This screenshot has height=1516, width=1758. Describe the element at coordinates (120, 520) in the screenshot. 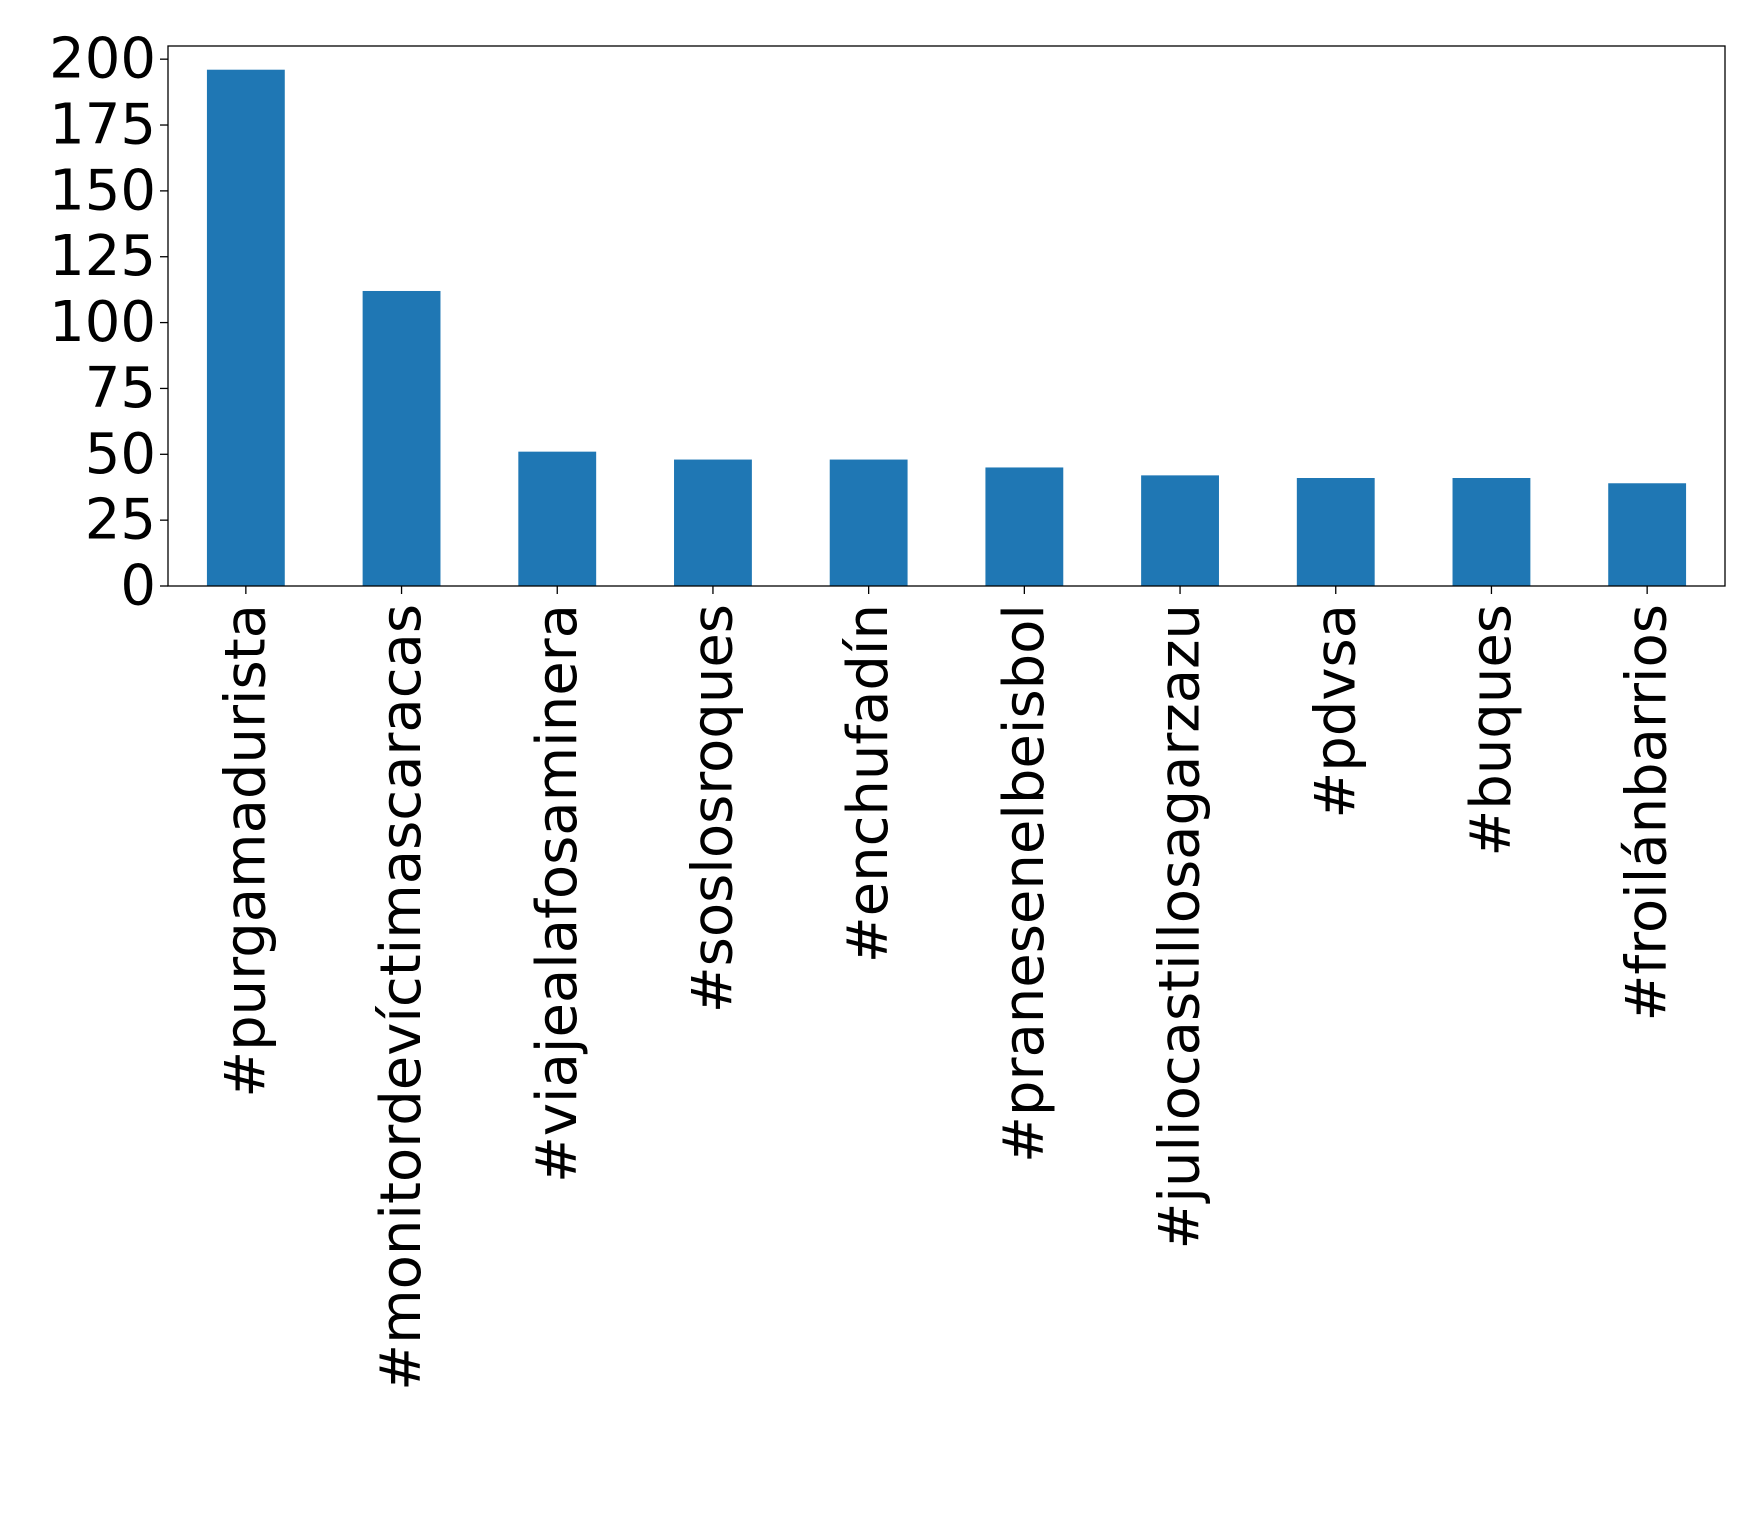

I see `y-tick-label: 25` at that location.